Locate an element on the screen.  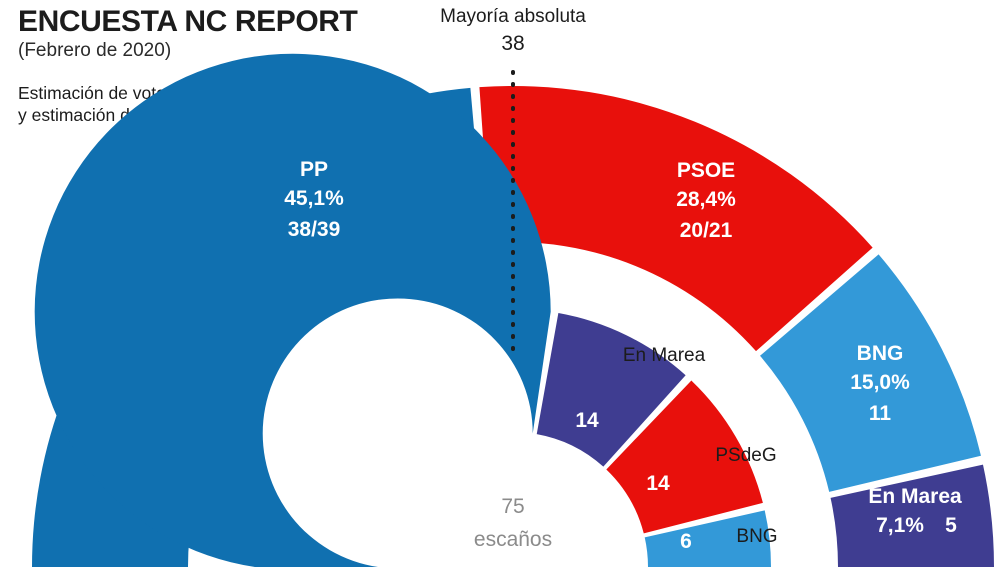
outer-label-psoe-seats: 20/21 is located at coordinates (706, 230).